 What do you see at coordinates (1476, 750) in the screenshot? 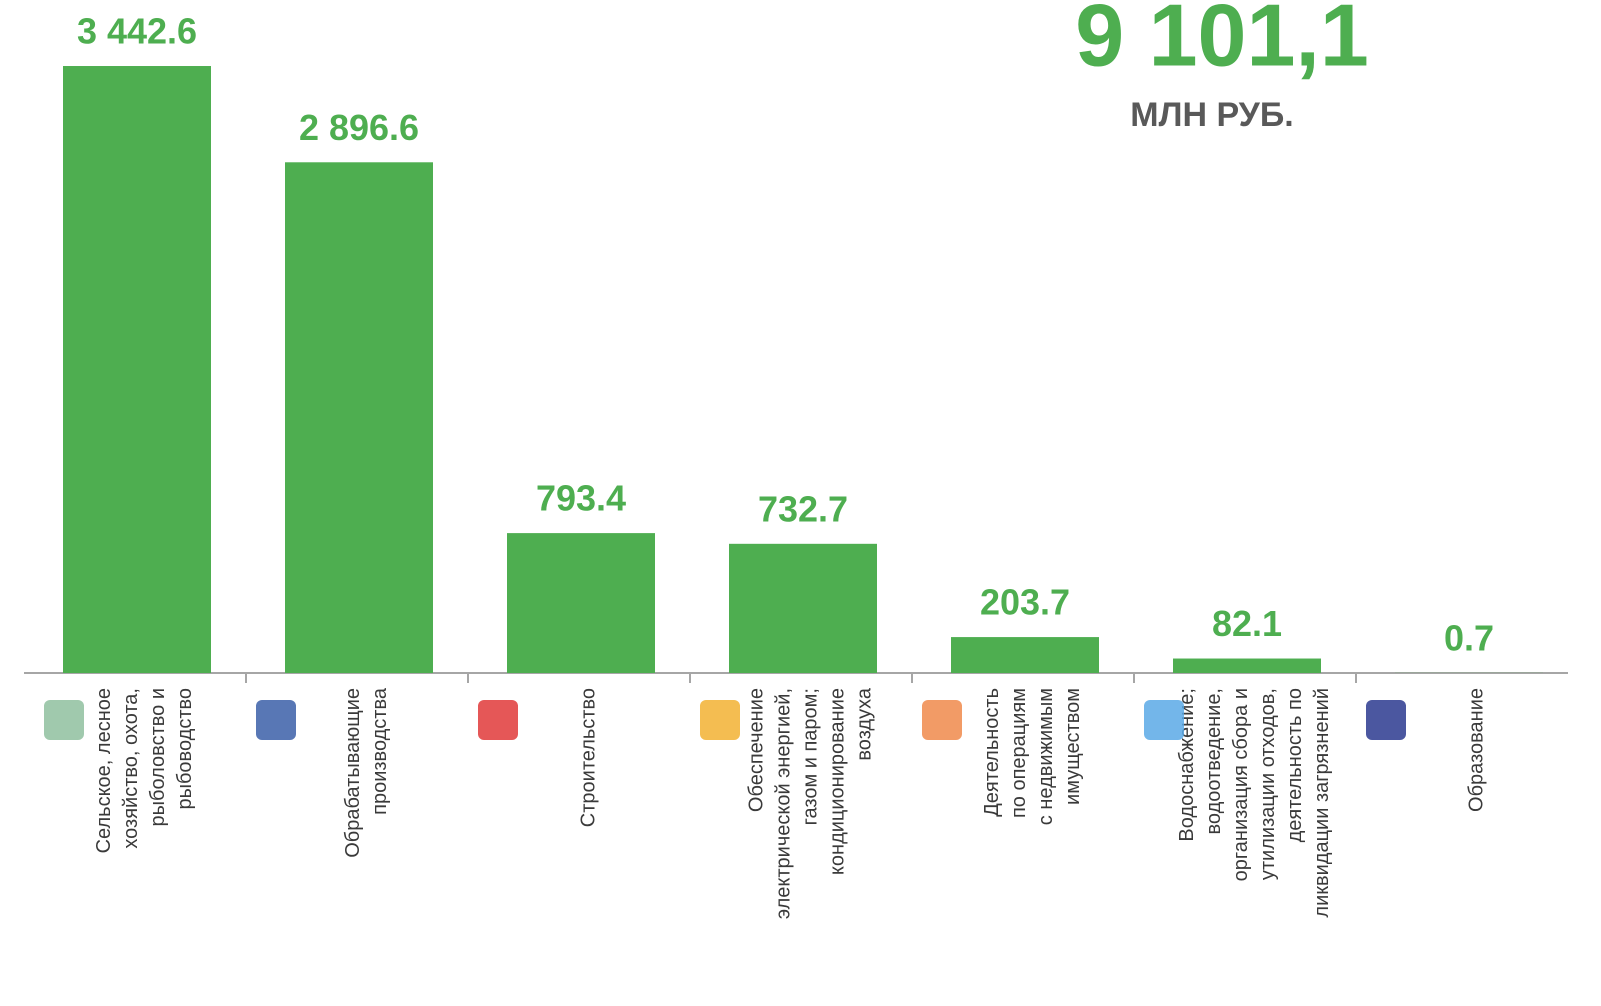
I see `x-tick-label: Образование` at bounding box center [1476, 750].